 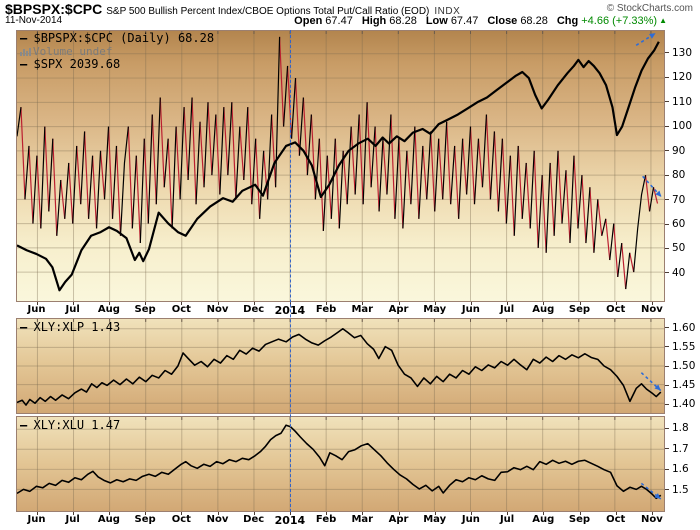 What do you see at coordinates (680, 469) in the screenshot?
I see `y-tick-label: 1.6` at bounding box center [680, 469].